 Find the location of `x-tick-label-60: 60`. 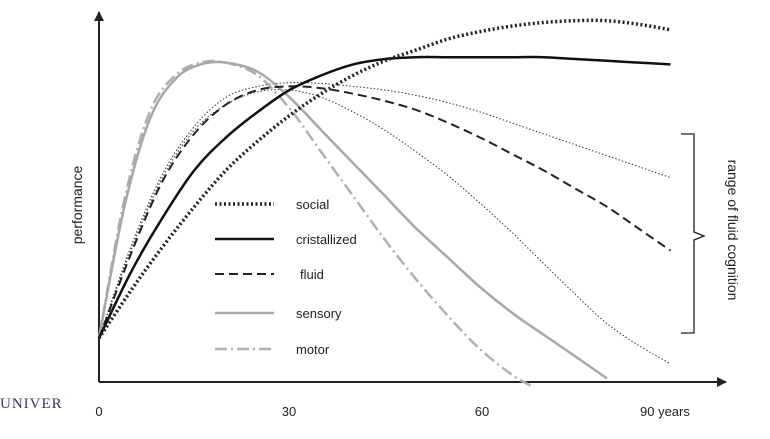

x-tick-label-60: 60 is located at coordinates (482, 411).